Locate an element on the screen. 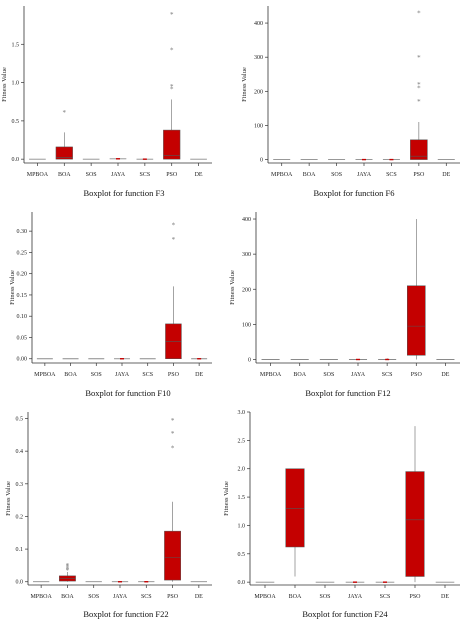 This screenshot has width=474, height=622. box-scs is located at coordinates (387, 359).